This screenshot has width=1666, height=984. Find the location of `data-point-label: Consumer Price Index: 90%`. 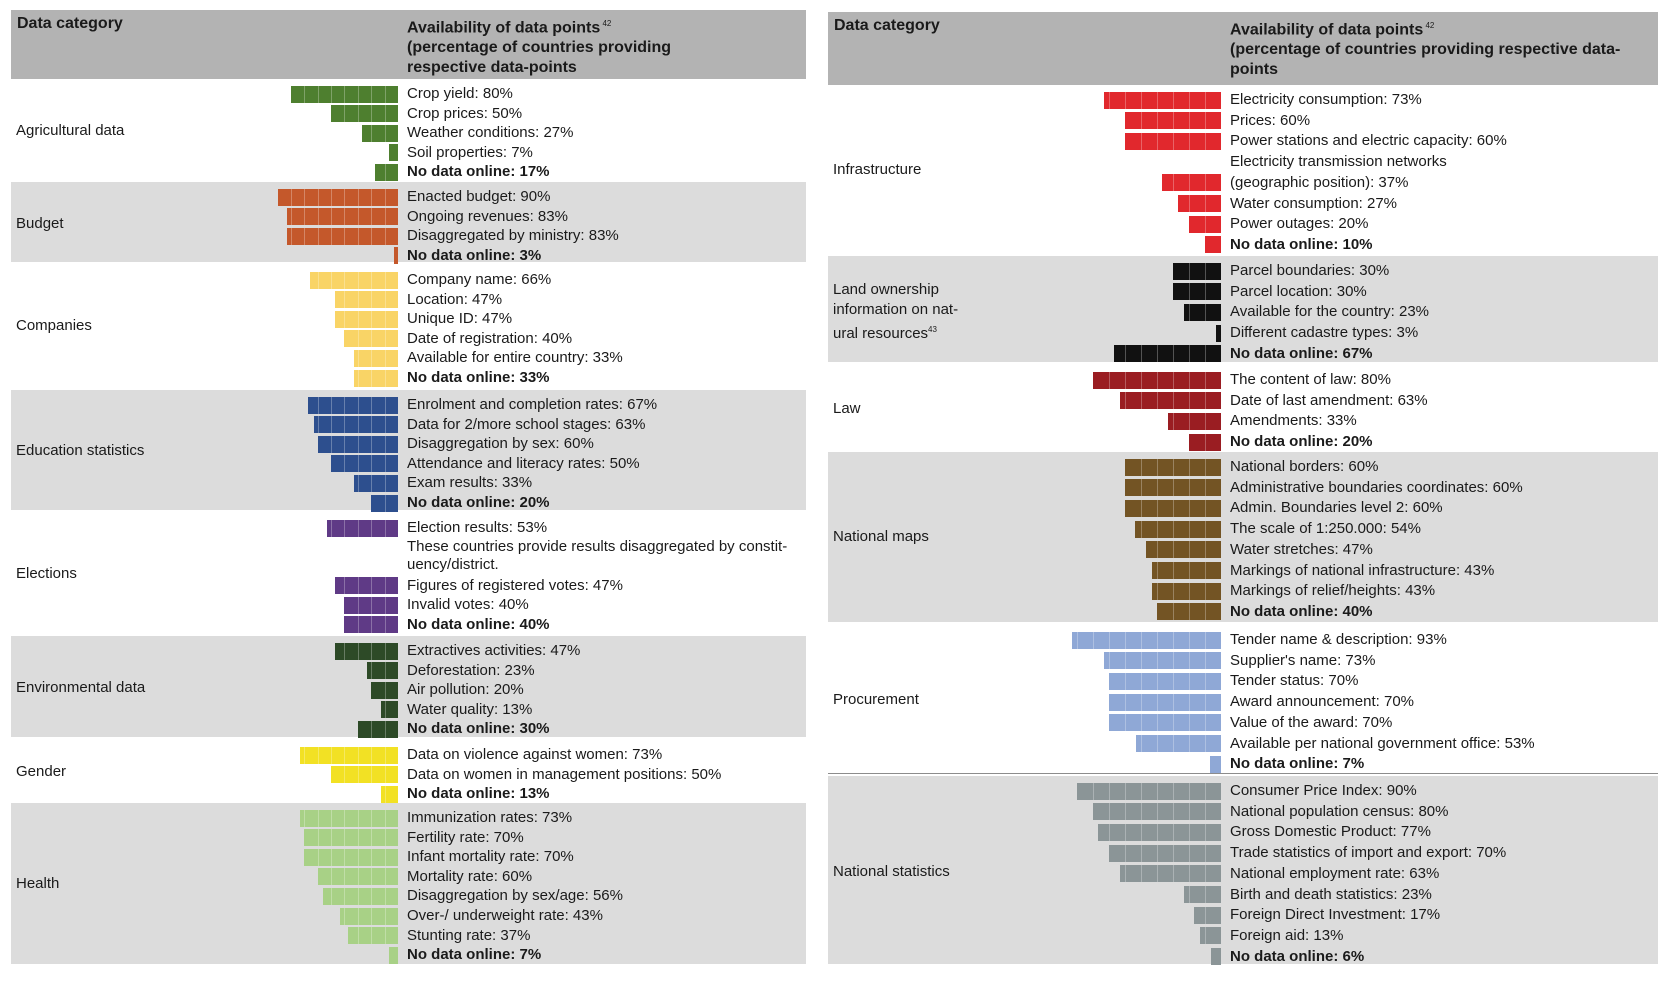

data-point-label: Consumer Price Index: 90% is located at coordinates (1323, 790).